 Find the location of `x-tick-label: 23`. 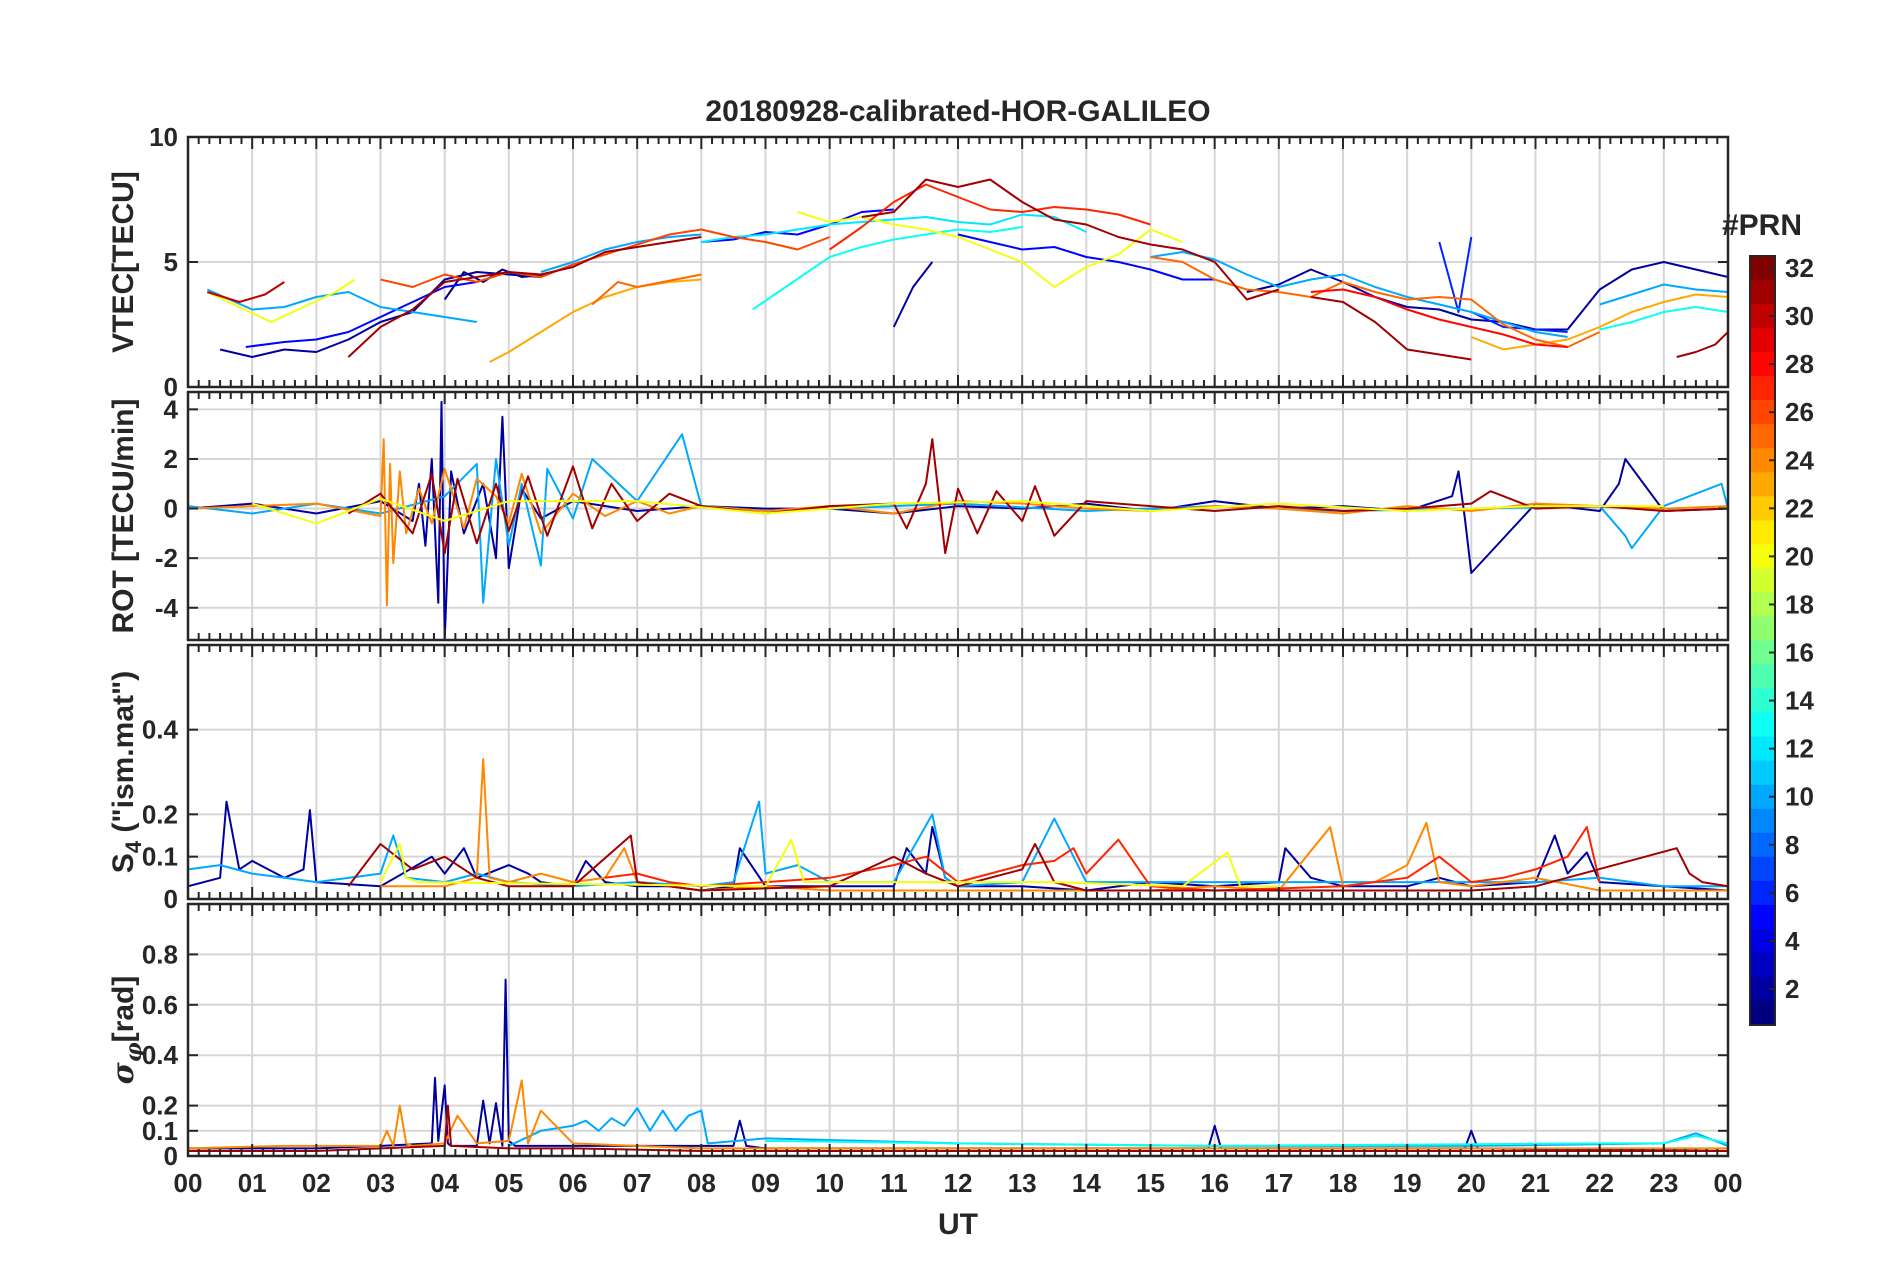

x-tick-label: 23 is located at coordinates (1663, 1183).